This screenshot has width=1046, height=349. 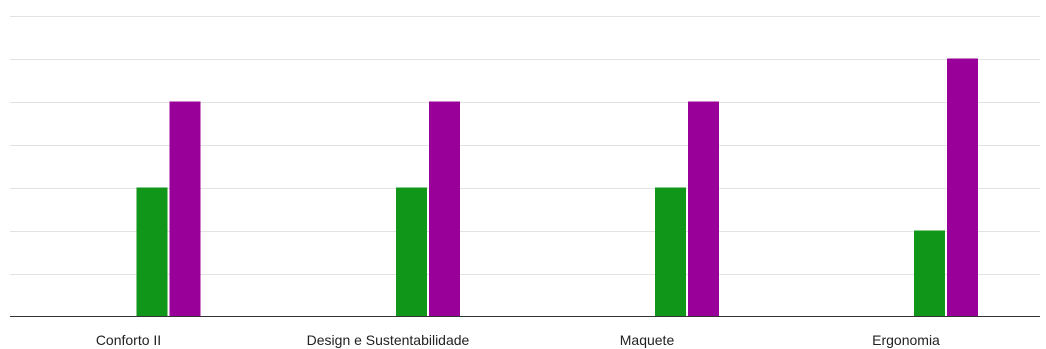 What do you see at coordinates (962, 187) in the screenshot?
I see `bar-series-2-ergonomia` at bounding box center [962, 187].